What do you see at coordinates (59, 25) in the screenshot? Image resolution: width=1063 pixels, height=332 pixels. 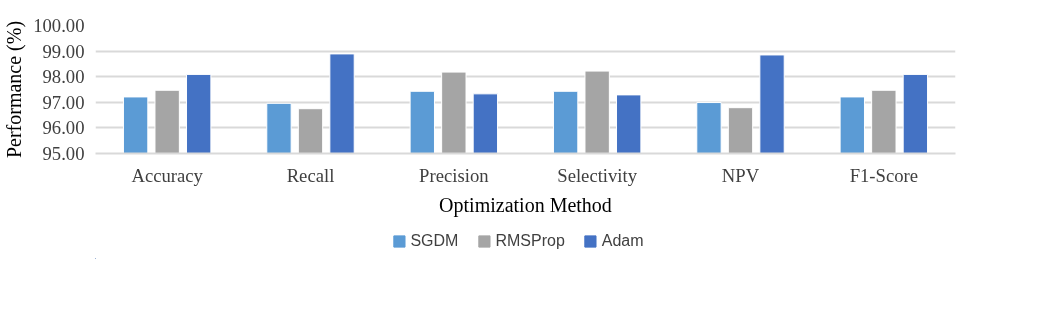 I see `y-tick-label: 100.00` at bounding box center [59, 25].